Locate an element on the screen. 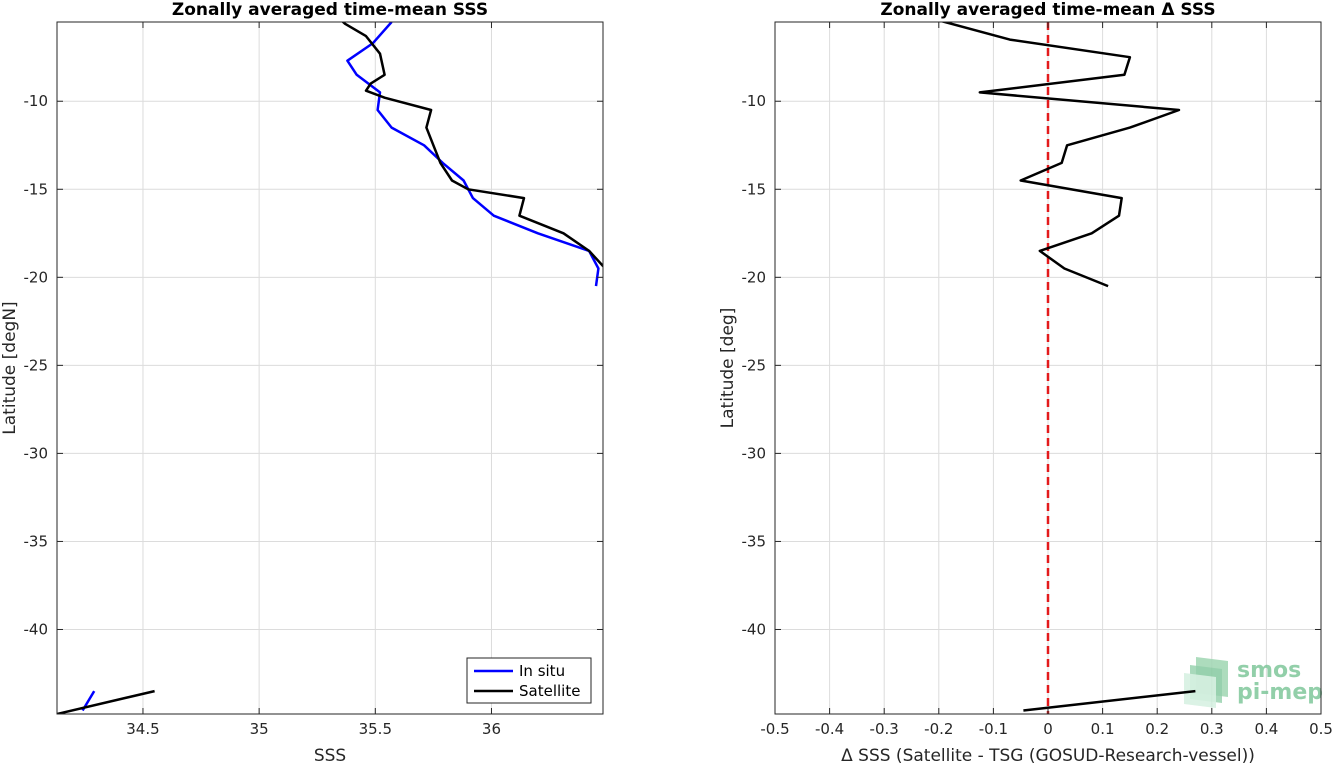 The height and width of the screenshot is (765, 1333). right-y-tick-label: -20 is located at coordinates (754, 277).